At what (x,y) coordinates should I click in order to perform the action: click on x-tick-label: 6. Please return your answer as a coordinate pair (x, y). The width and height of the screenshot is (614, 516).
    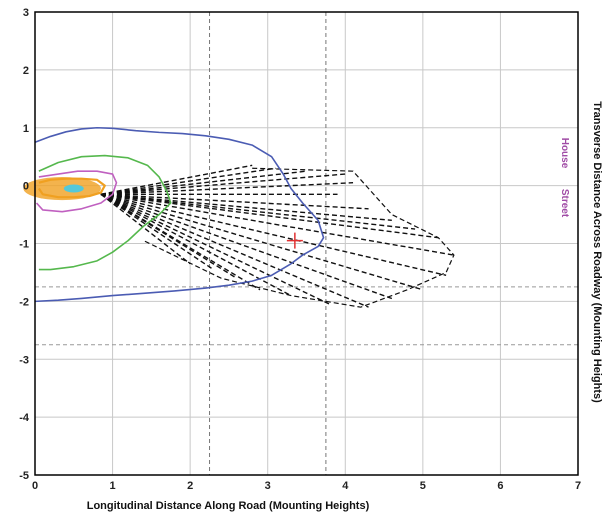
    Looking at the image, I should click on (500, 486).